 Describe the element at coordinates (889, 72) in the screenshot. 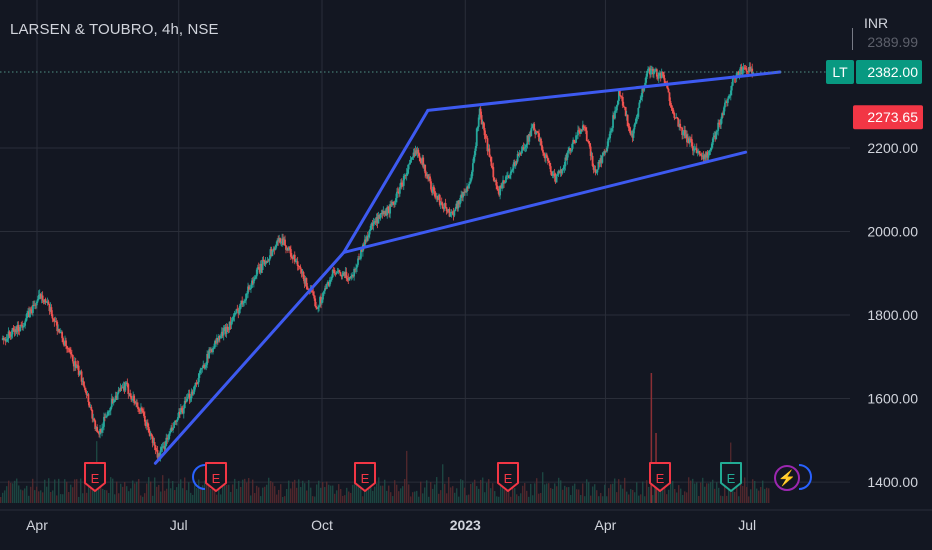

I see `last-price-badge` at that location.